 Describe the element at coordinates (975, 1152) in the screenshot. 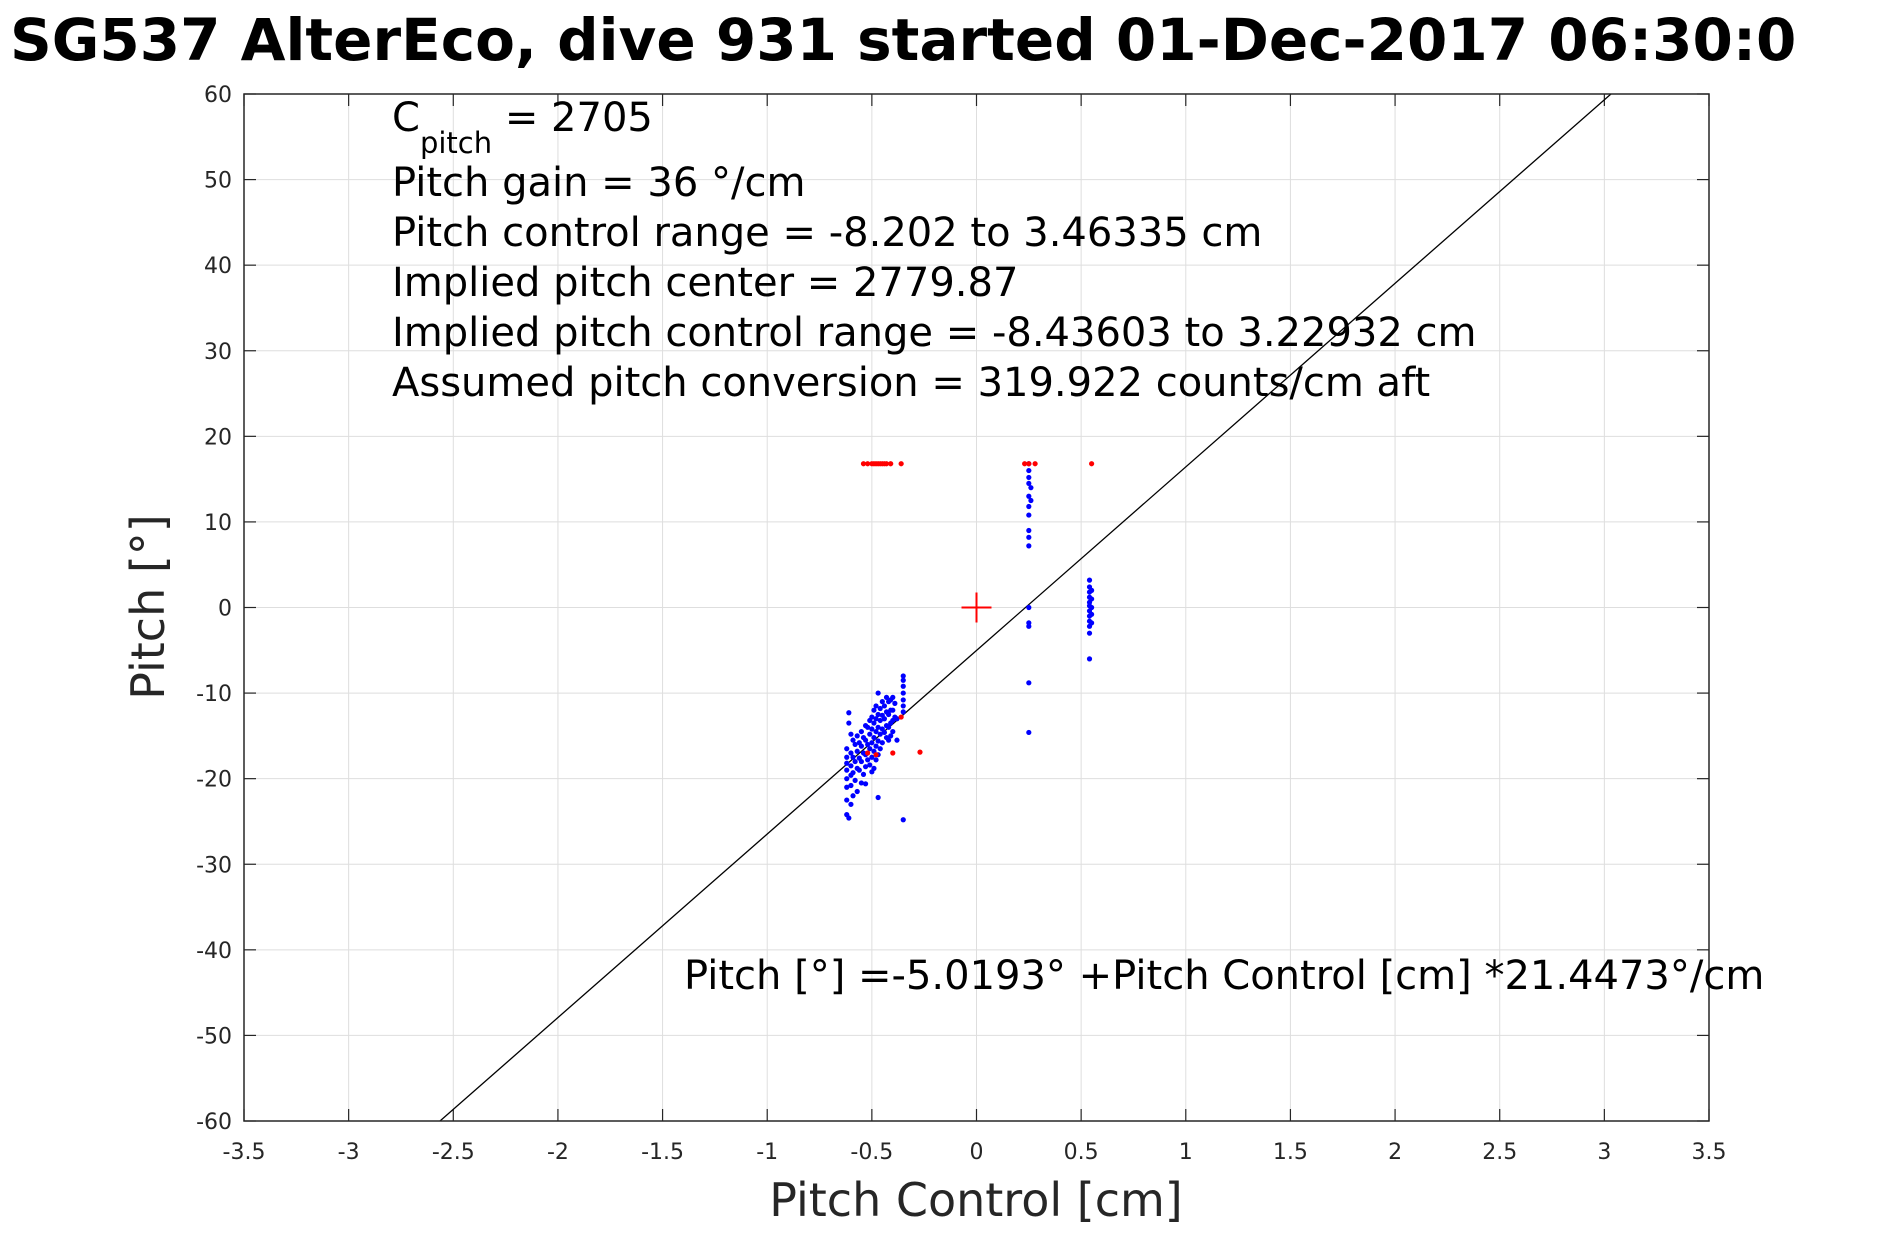

I see `x-tick-labels: -3.5 -3 -2.5 -2 -1.5 -1 -0.5 0 0.5 1 1.5 2 2.5 3 3.5` at that location.